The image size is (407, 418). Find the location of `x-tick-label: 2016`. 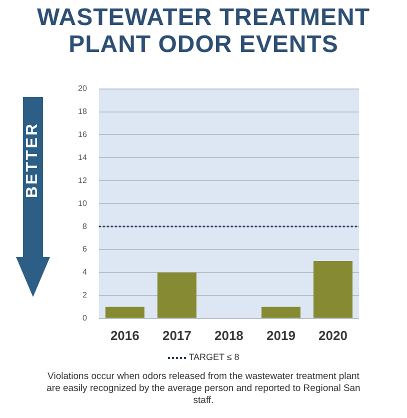

x-tick-label: 2016 is located at coordinates (125, 335).